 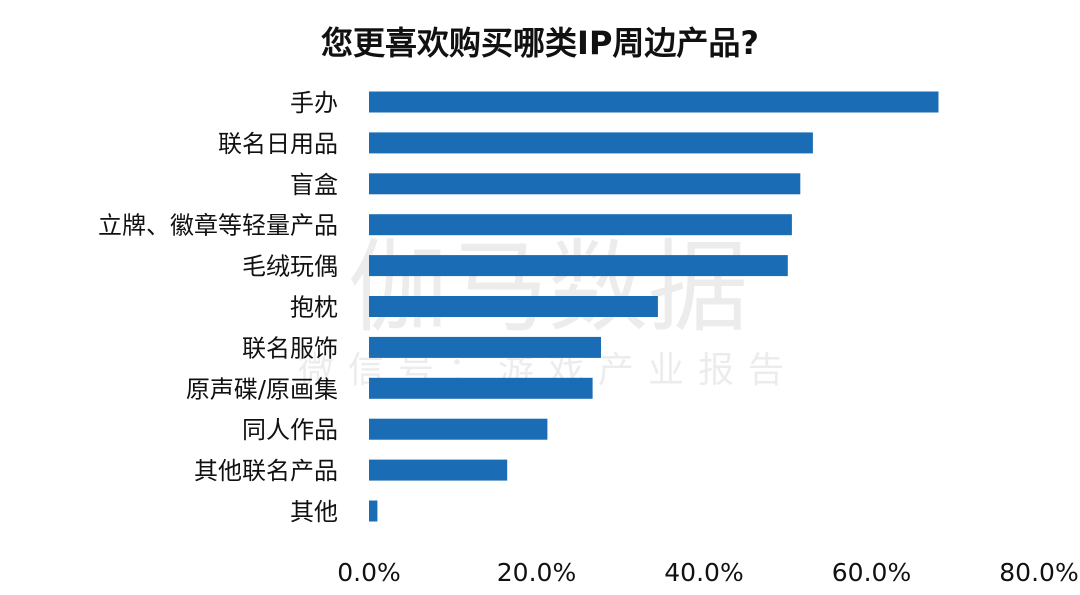 What do you see at coordinates (290, 348) in the screenshot?
I see `category-label: 联名服饰` at bounding box center [290, 348].